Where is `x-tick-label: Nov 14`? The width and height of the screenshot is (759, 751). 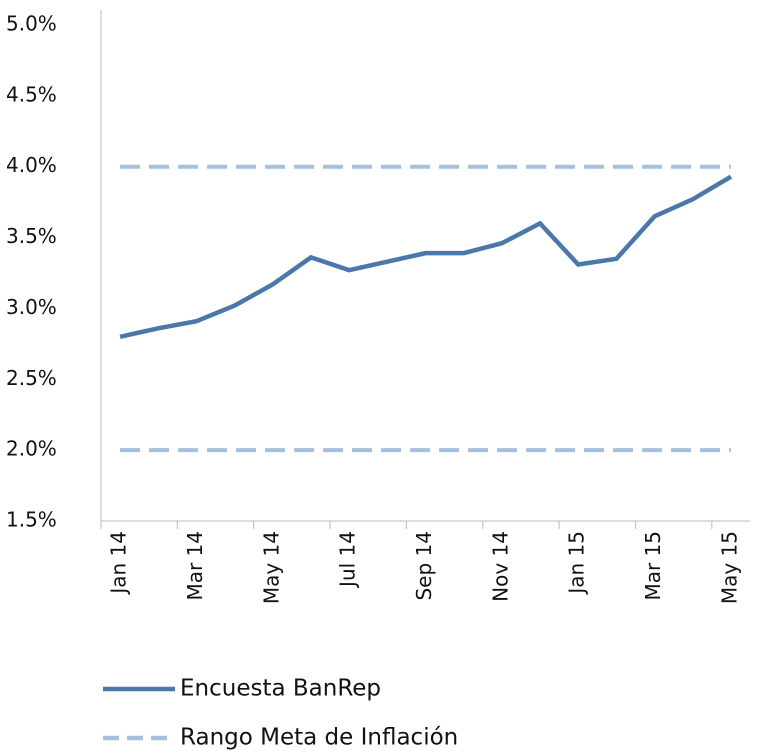
x-tick-label: Nov 14 is located at coordinates (500, 566).